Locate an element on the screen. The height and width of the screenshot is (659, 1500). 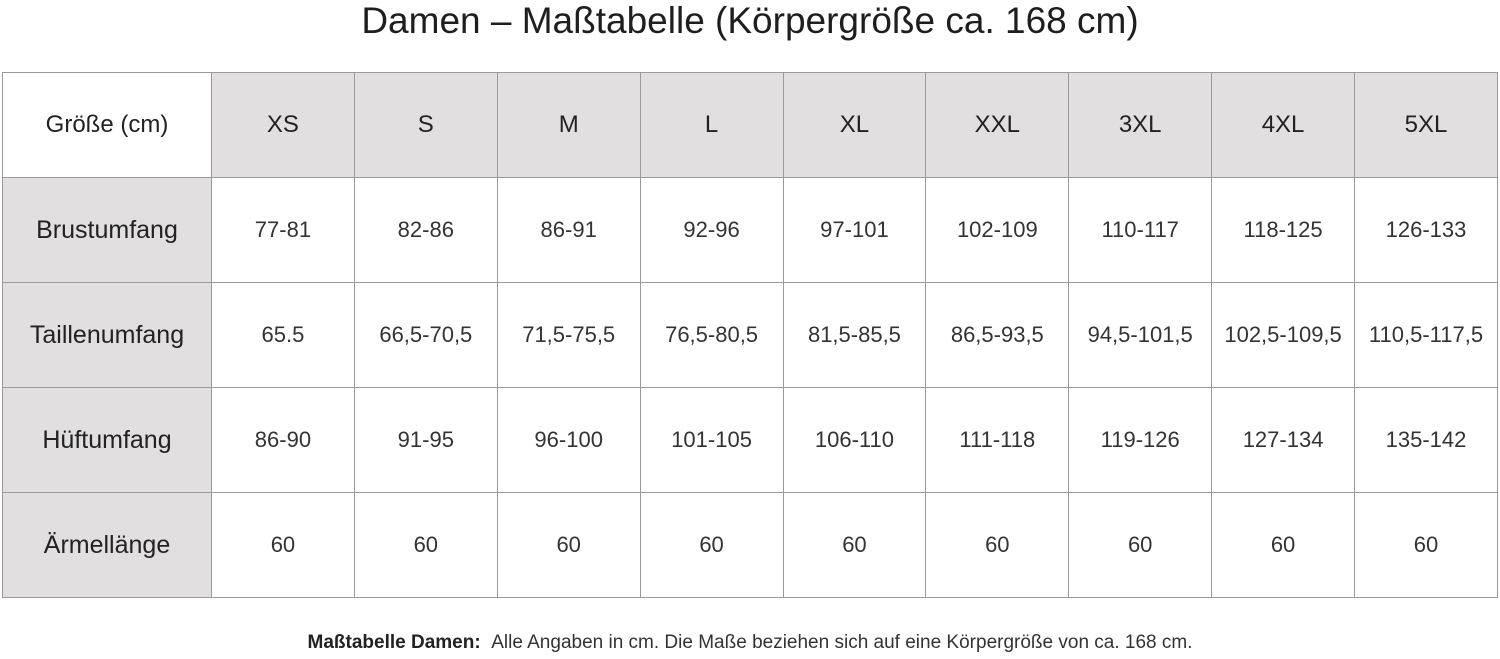
cell: 126-133 is located at coordinates (1426, 230).